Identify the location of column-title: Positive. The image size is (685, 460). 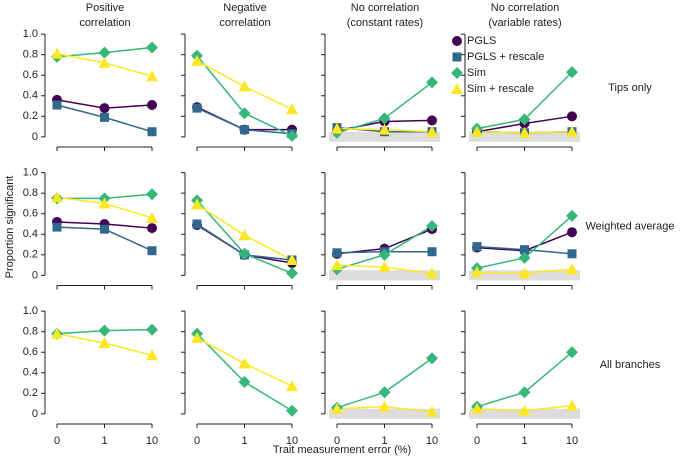
(105, 8).